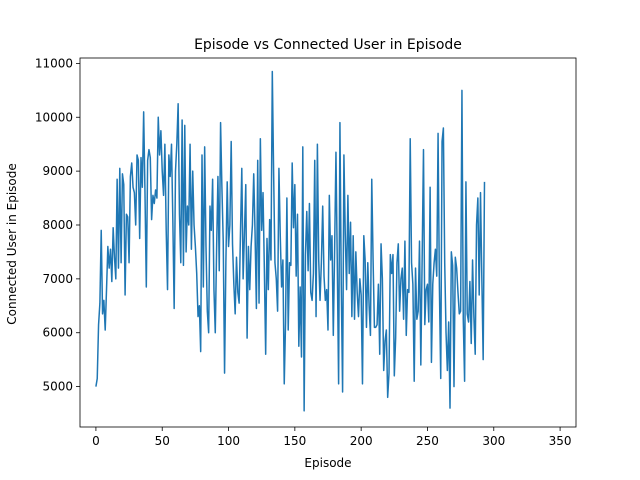  I want to click on x-tick-label: 300, so click(493, 441).